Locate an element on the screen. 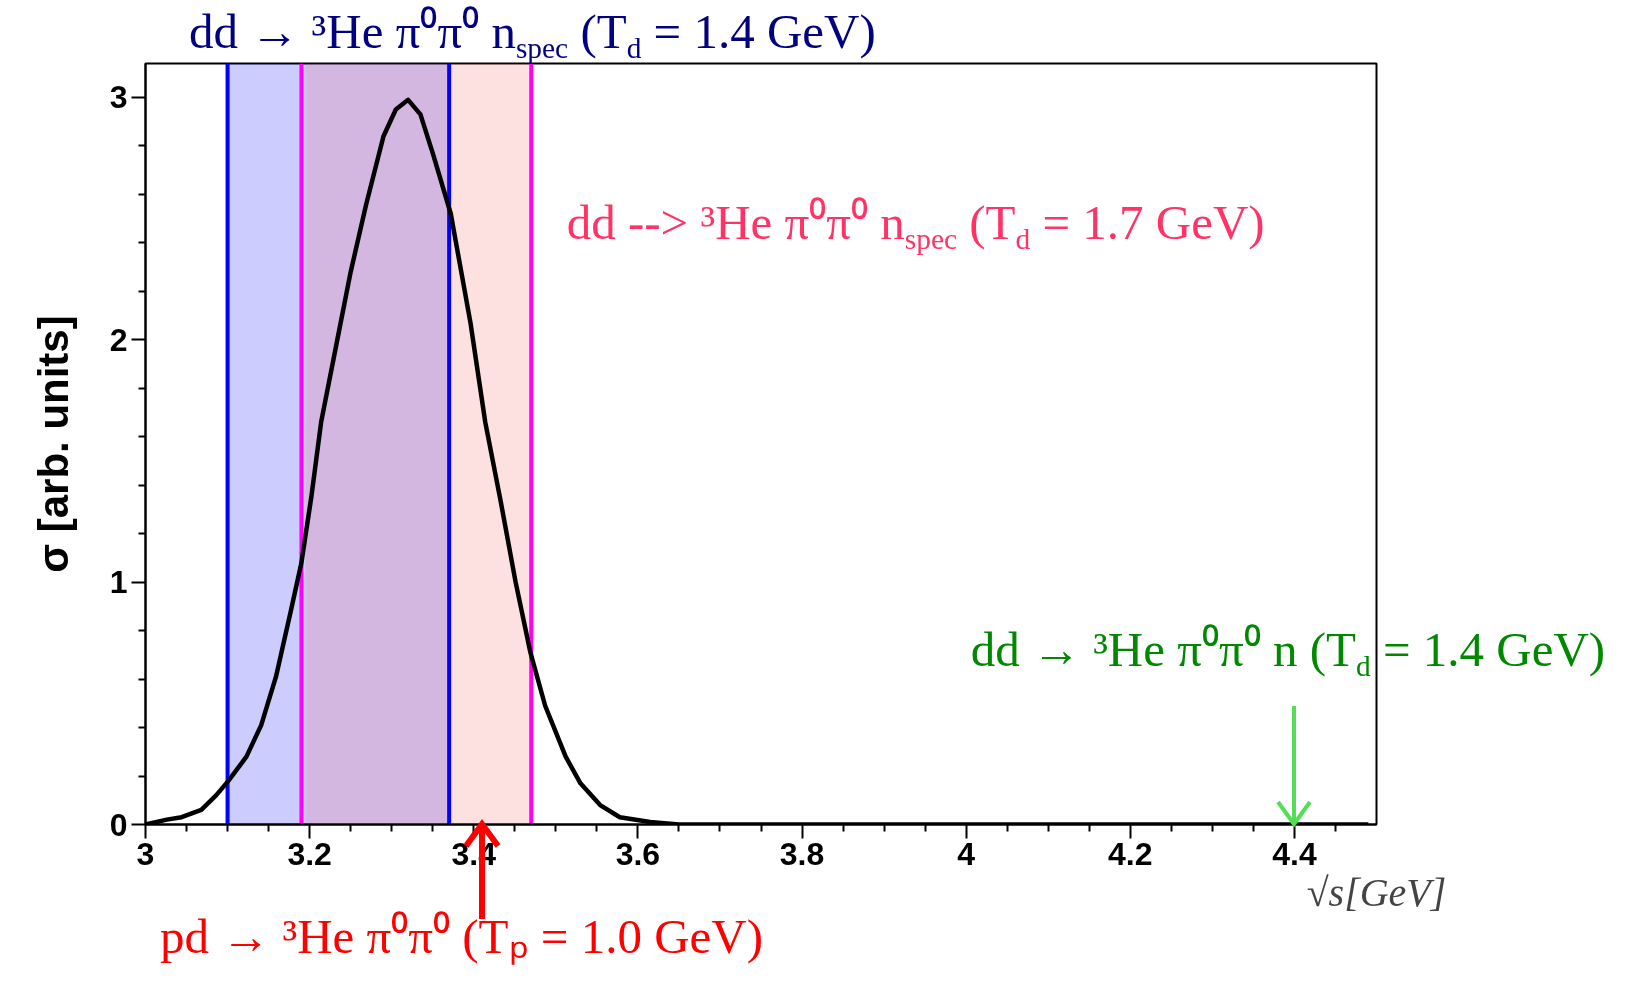  band-label: dd --> ³He π⁰π⁰ n$_{spec}$ (T$_{d}$ = 1.7 GeV) is located at coordinates (915, 225).